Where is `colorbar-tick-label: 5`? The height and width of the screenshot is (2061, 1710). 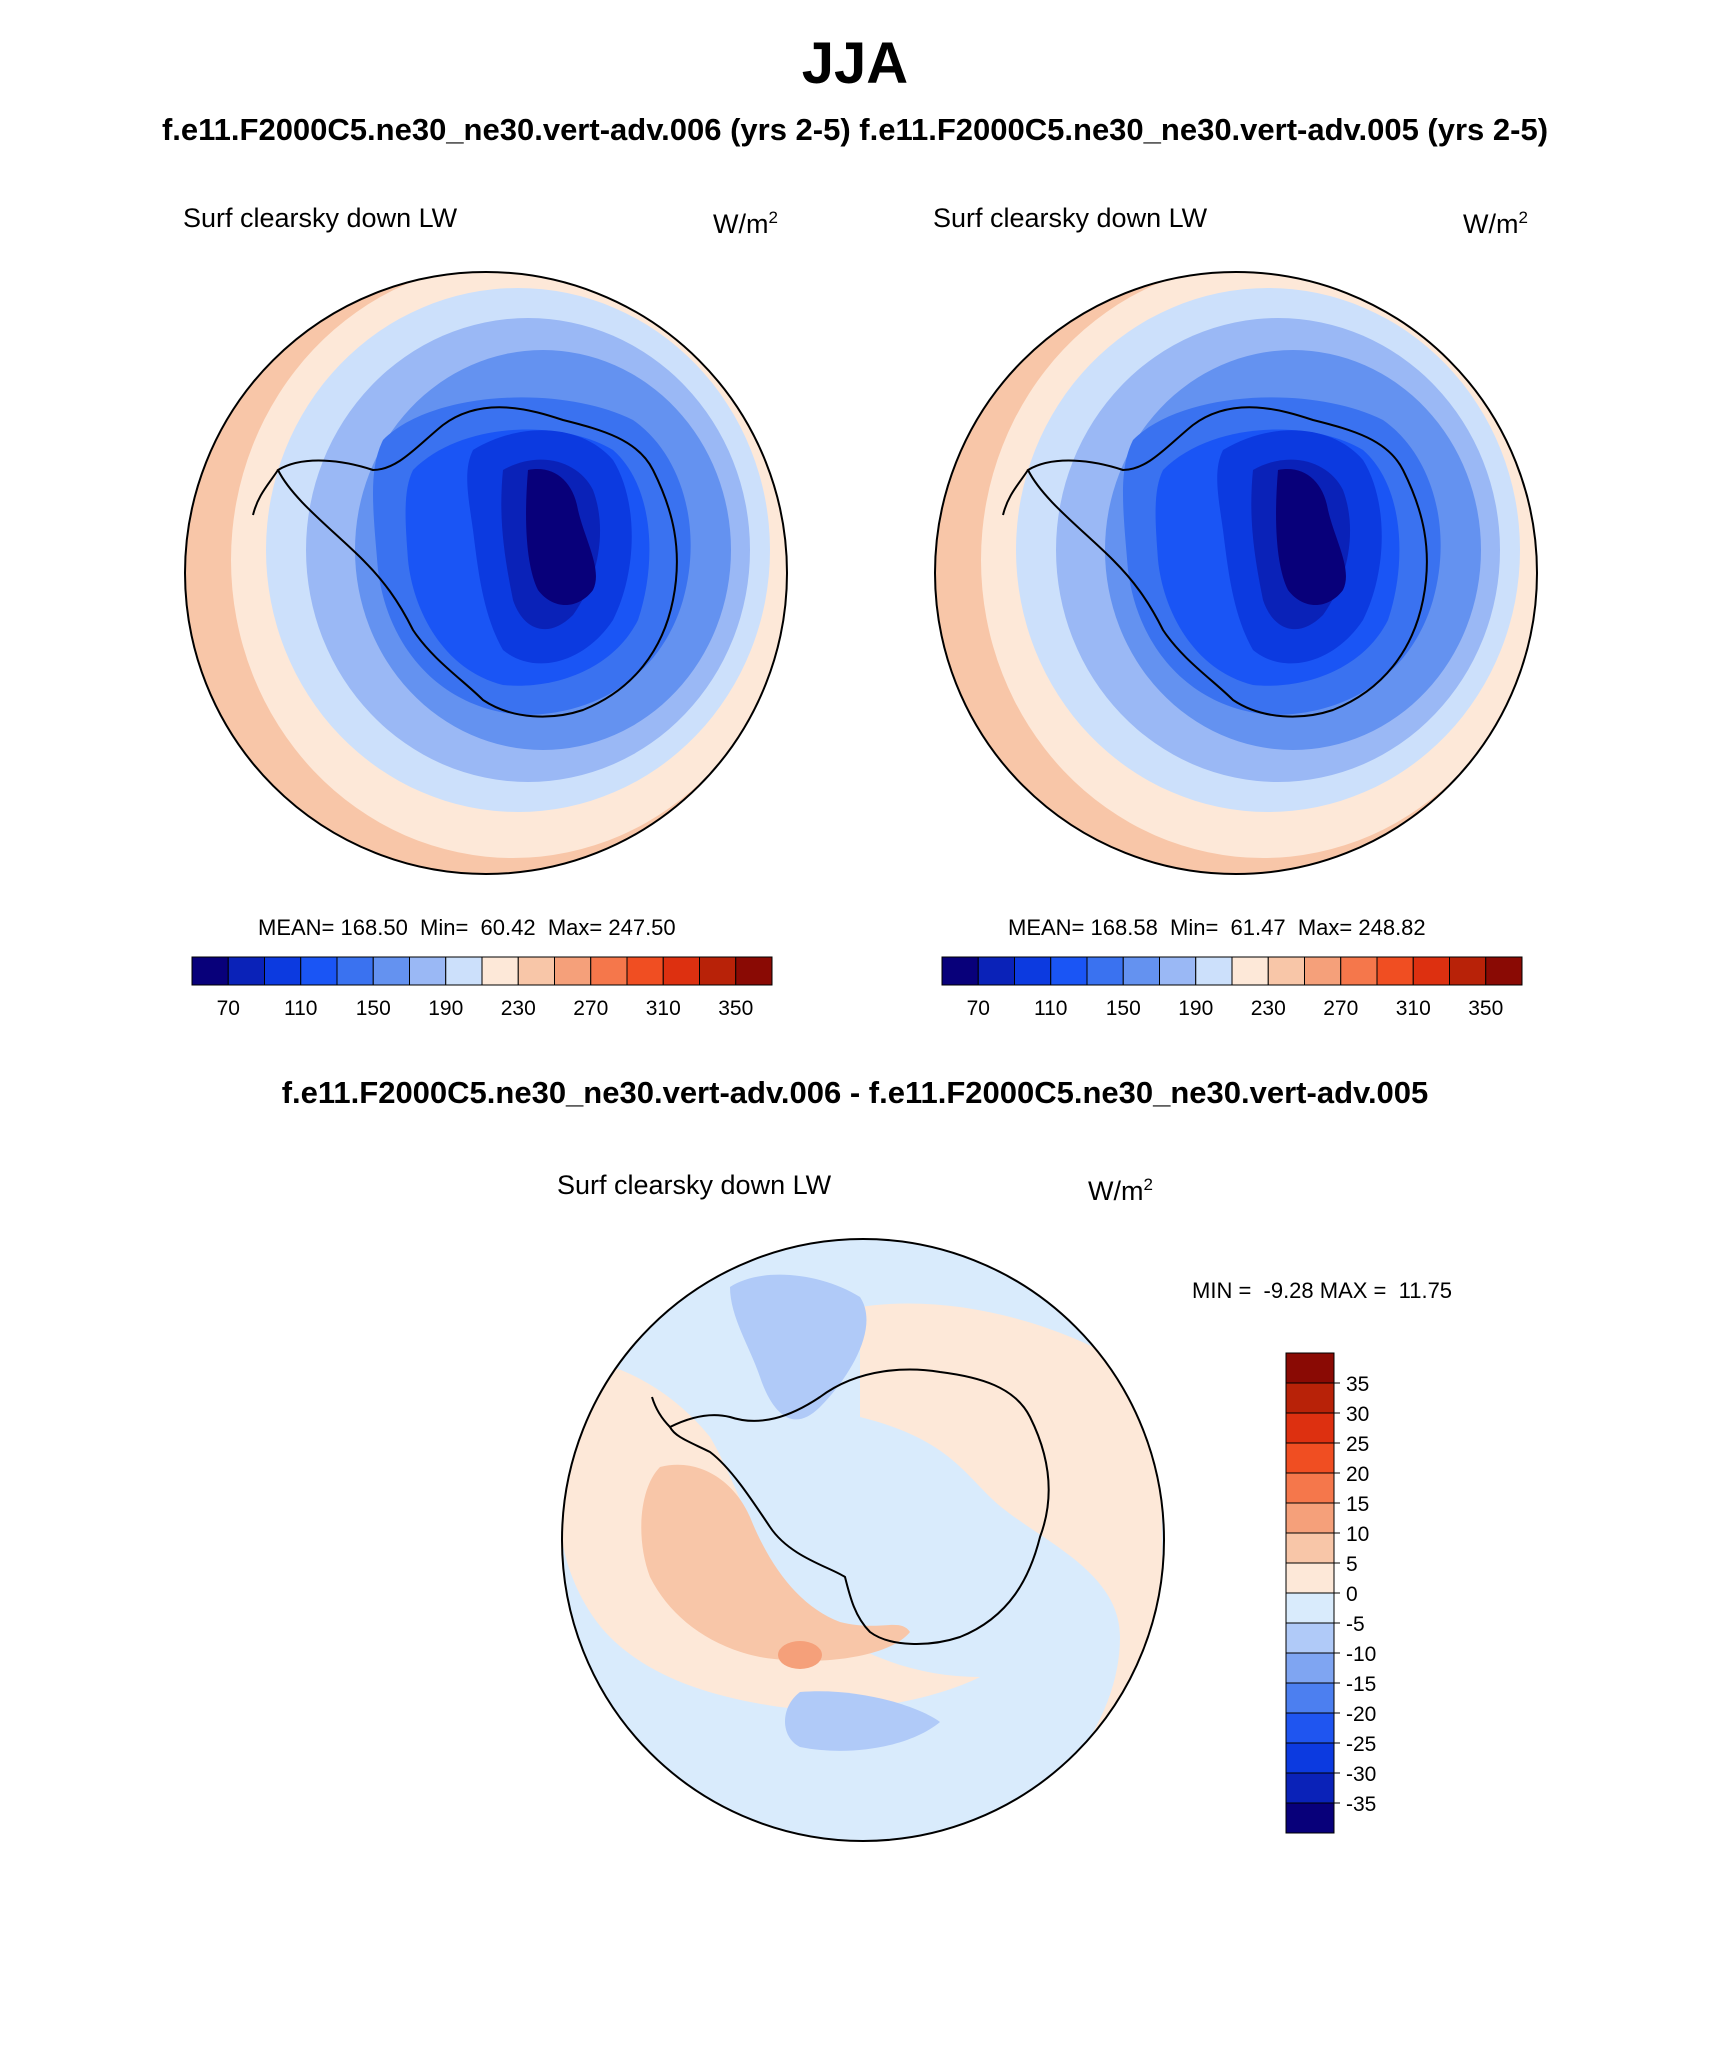 colorbar-tick-label: 5 is located at coordinates (1352, 1564).